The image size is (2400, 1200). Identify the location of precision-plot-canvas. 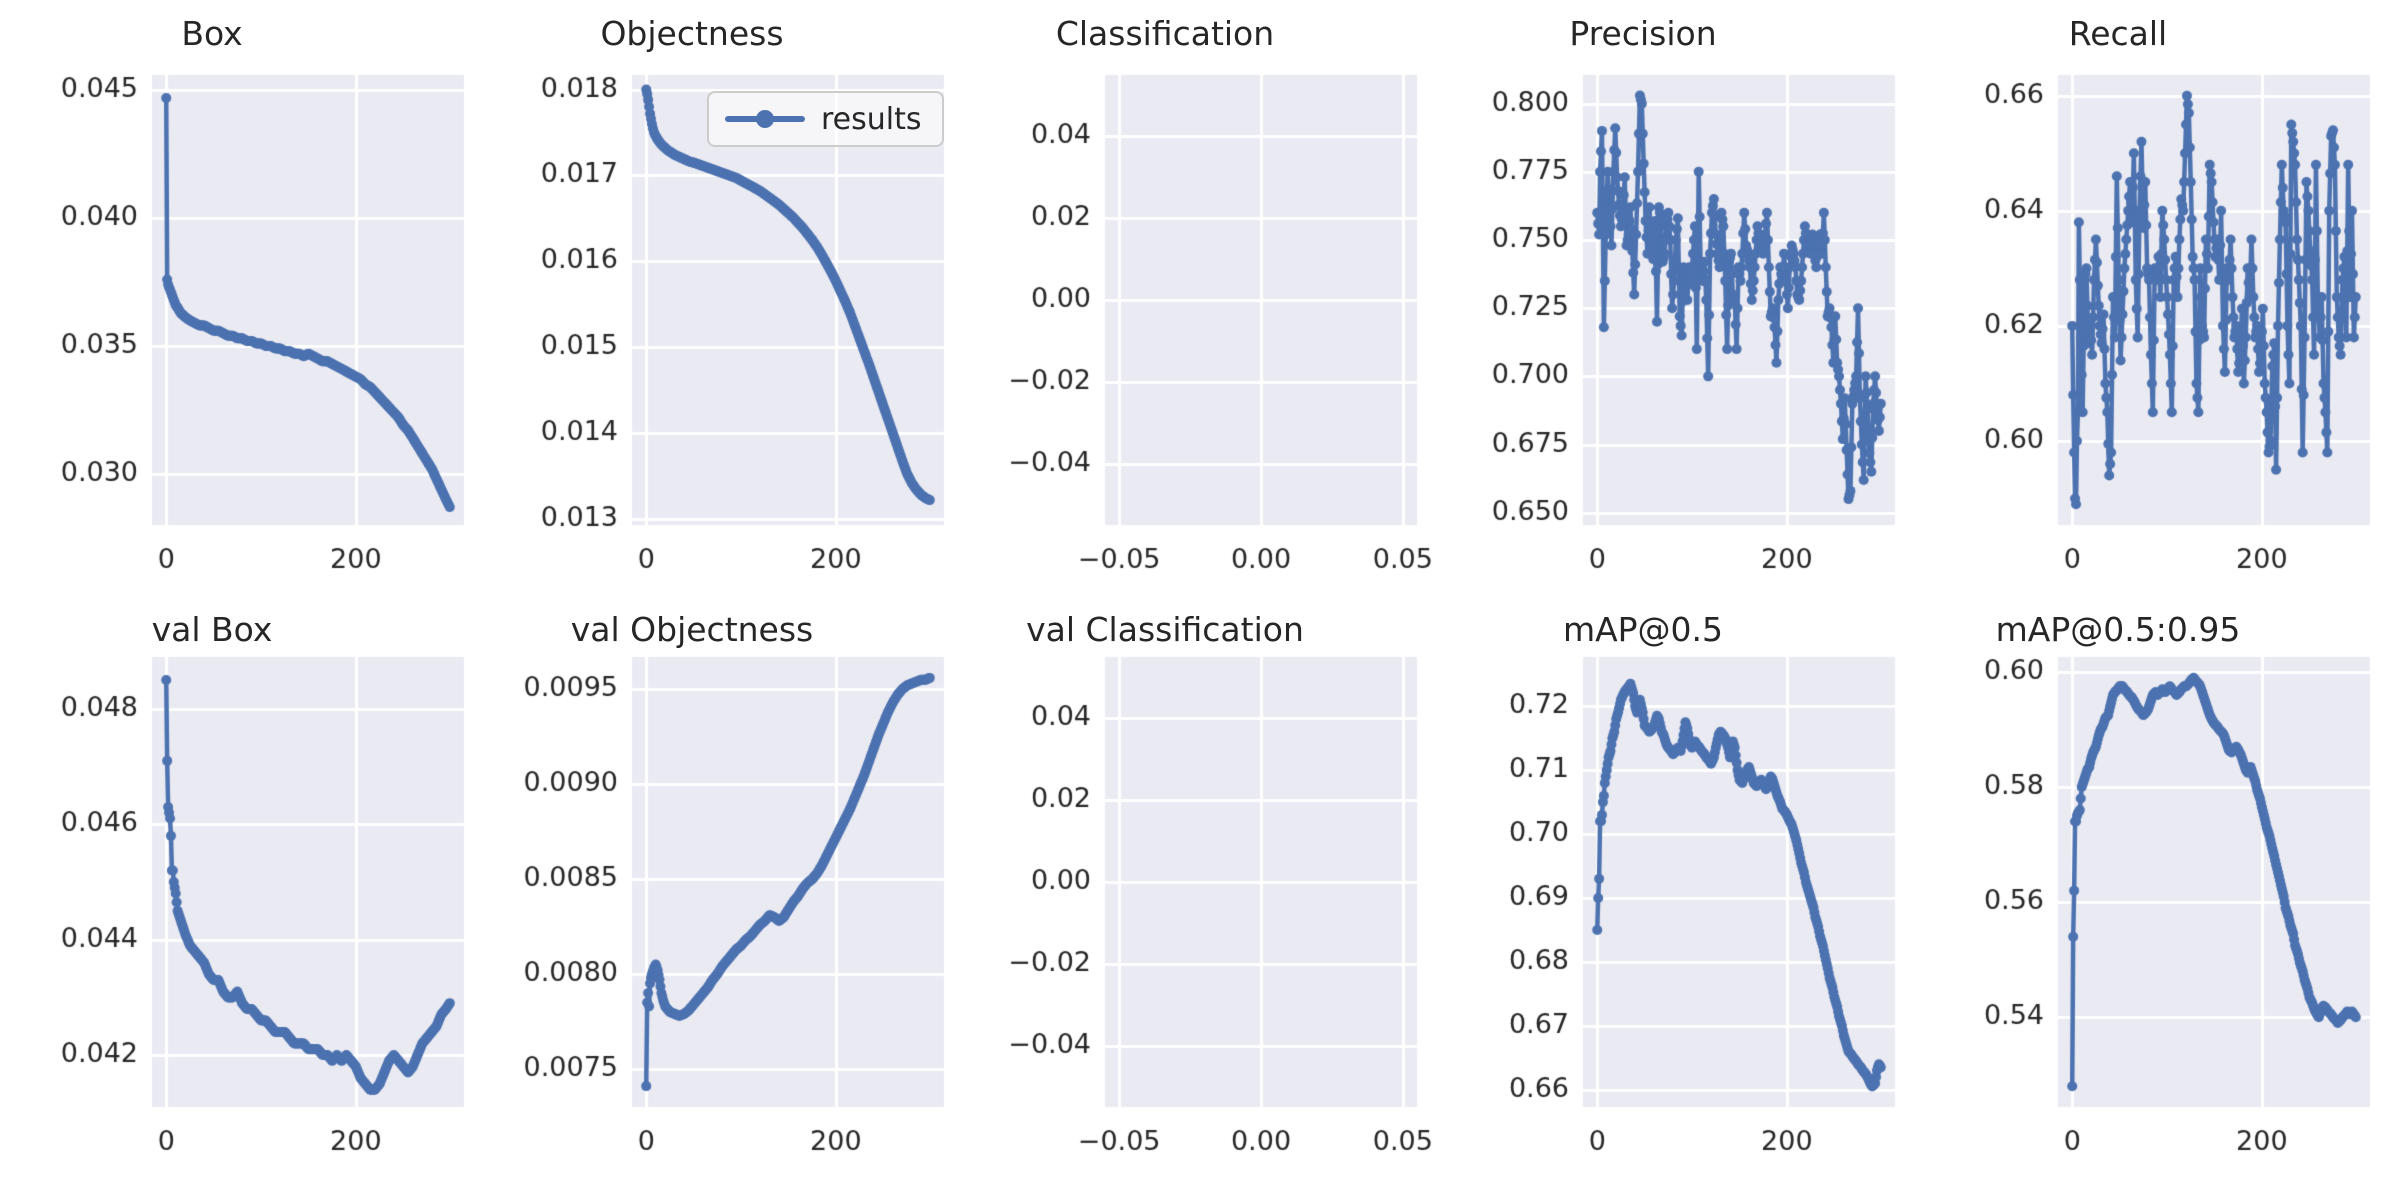
(1680, 300).